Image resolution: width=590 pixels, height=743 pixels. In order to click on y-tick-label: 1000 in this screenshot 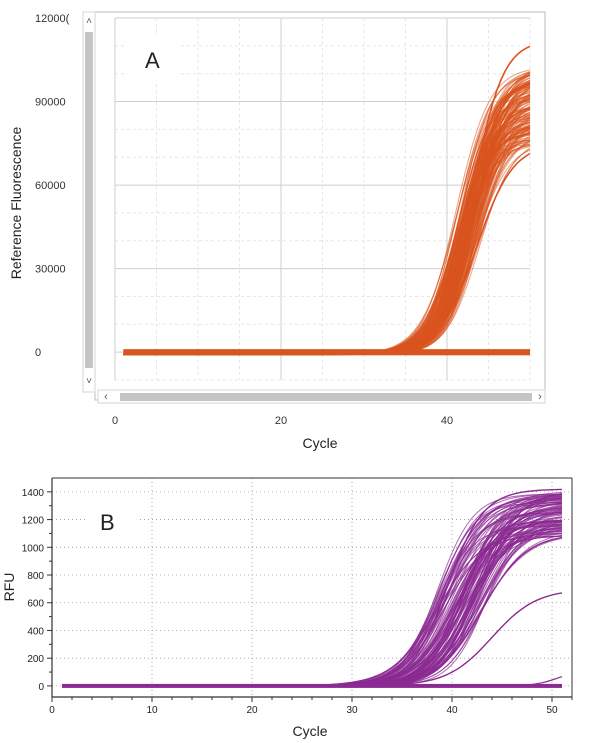, I will do `click(33, 548)`.